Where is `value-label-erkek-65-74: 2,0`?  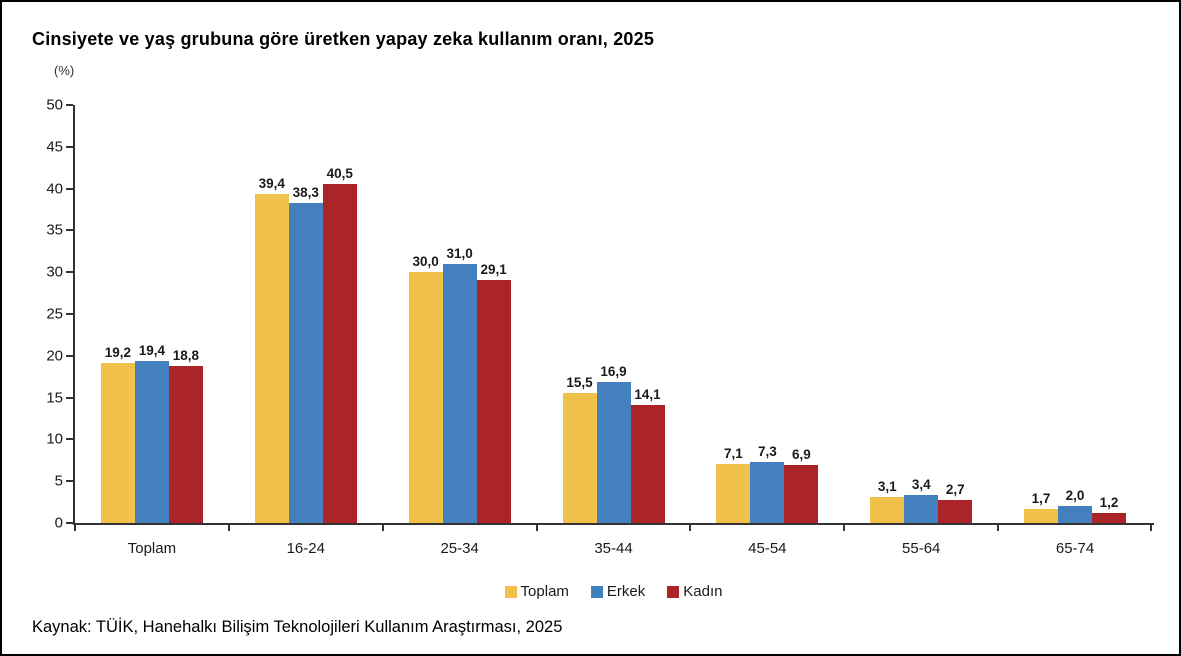
value-label-erkek-65-74: 2,0 is located at coordinates (1075, 496).